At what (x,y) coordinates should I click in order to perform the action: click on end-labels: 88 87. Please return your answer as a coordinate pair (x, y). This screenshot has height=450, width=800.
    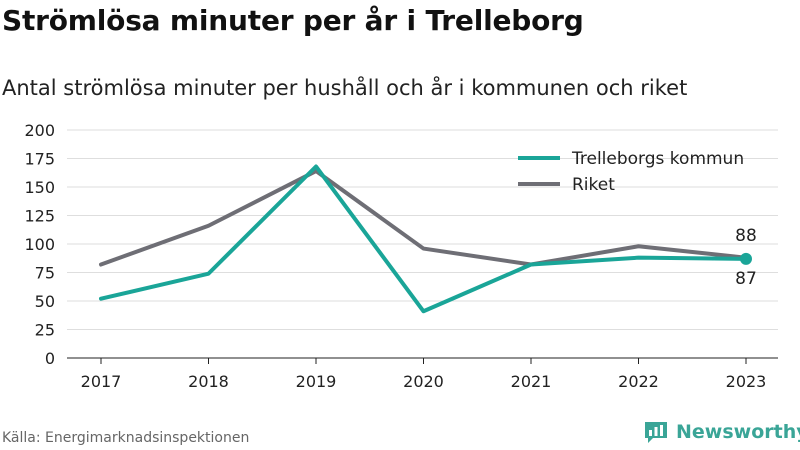
    Looking at the image, I should click on (746, 257).